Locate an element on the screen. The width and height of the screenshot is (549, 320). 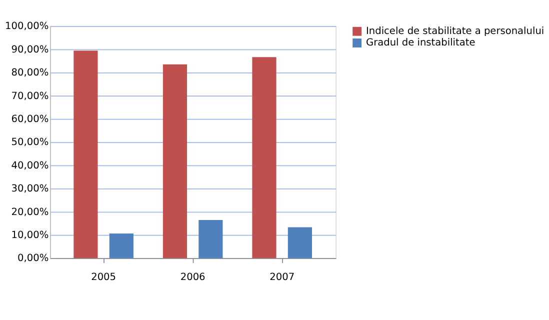
y-tick-label: 30,00% is located at coordinates (30, 189).